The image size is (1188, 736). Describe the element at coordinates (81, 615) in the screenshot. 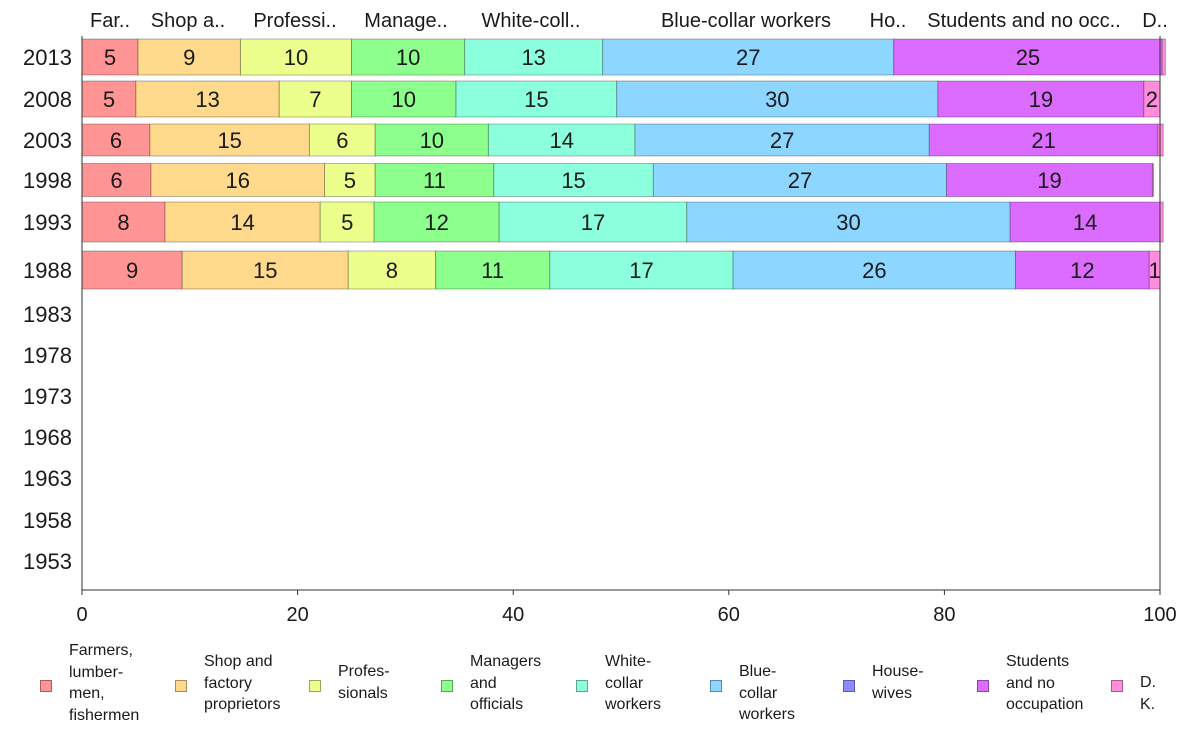

I see `x-tick-label: 0` at that location.